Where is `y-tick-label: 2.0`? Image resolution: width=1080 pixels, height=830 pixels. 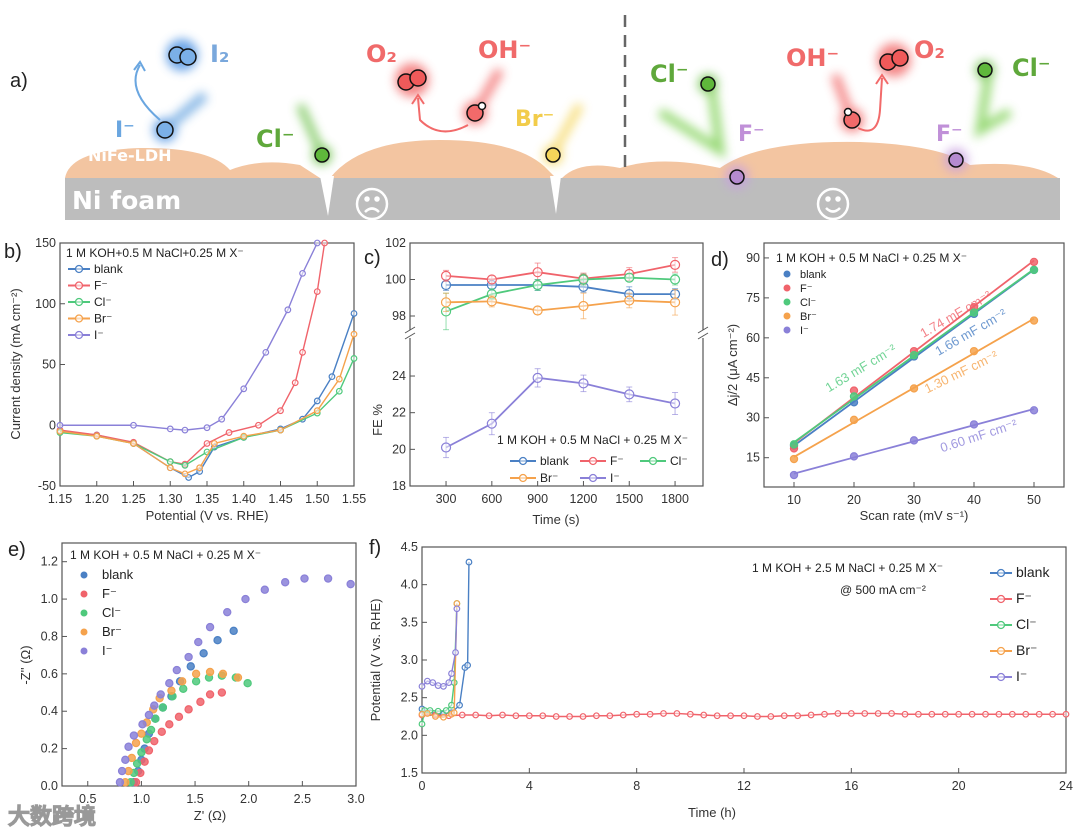 y-tick-label: 2.0 is located at coordinates (409, 735).